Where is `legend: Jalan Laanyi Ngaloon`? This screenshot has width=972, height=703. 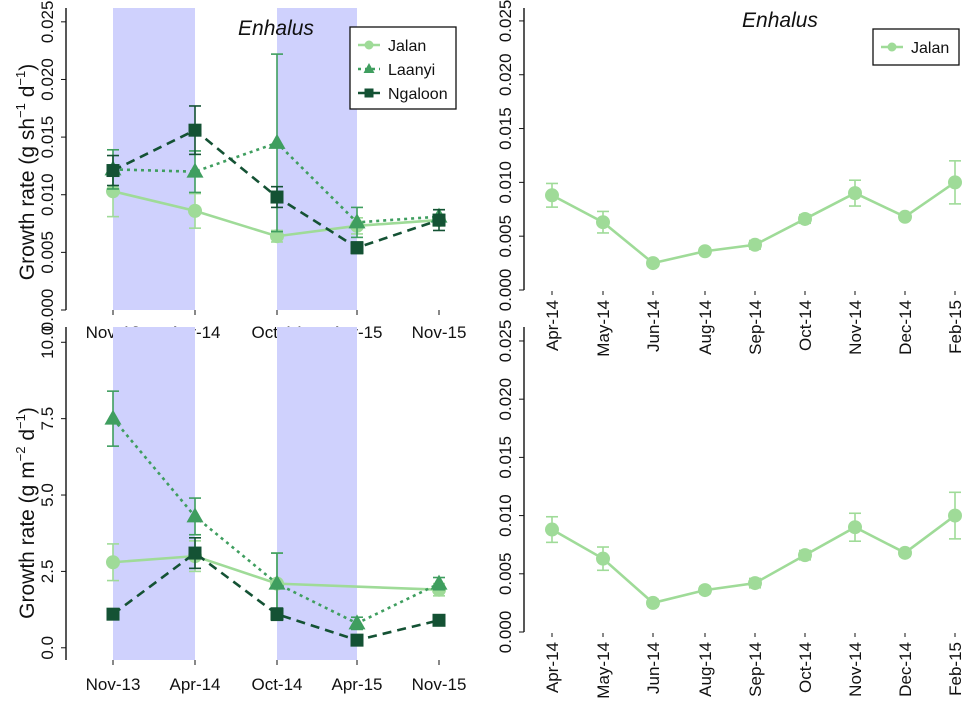
legend: Jalan Laanyi Ngaloon is located at coordinates (403, 68).